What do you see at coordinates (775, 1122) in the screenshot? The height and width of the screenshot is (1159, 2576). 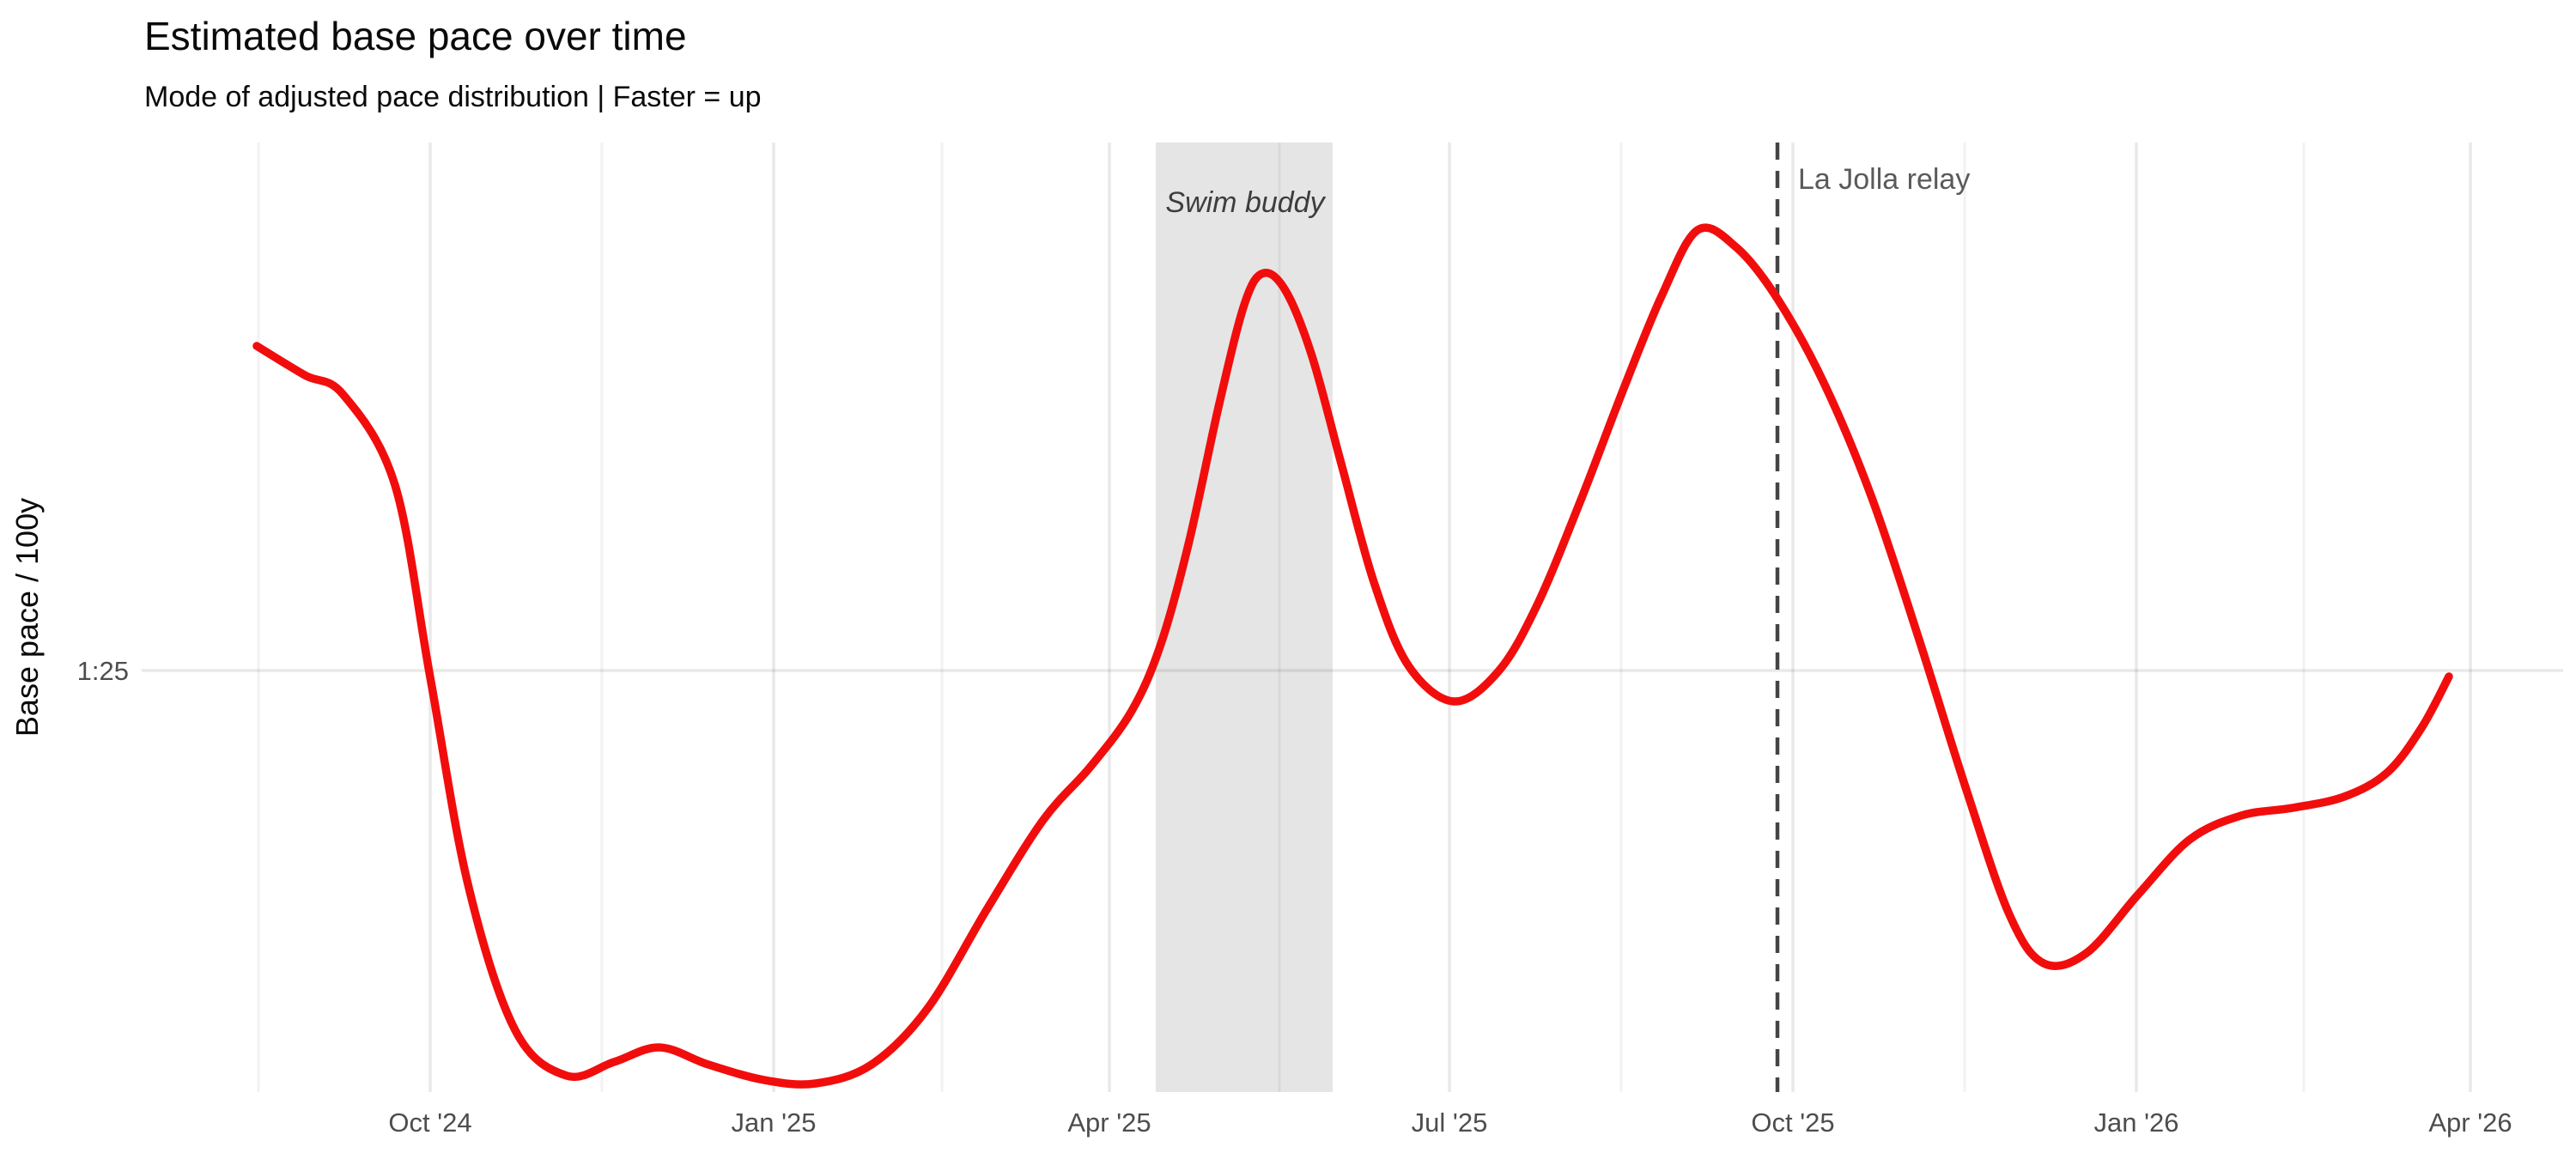 I see `x-tick-label: Jan '25` at bounding box center [775, 1122].